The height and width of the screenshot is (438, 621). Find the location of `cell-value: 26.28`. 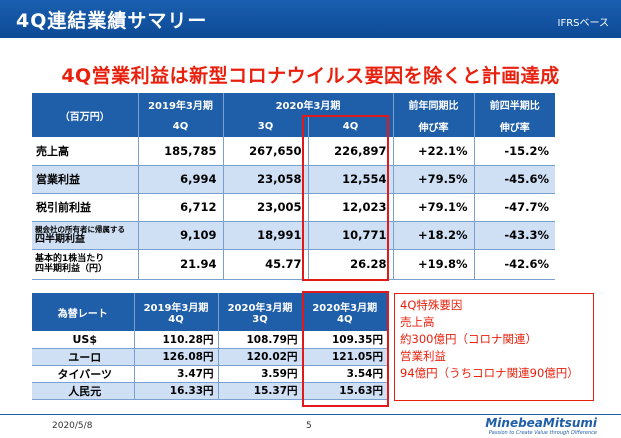

cell-value: 26.28 is located at coordinates (350, 264).